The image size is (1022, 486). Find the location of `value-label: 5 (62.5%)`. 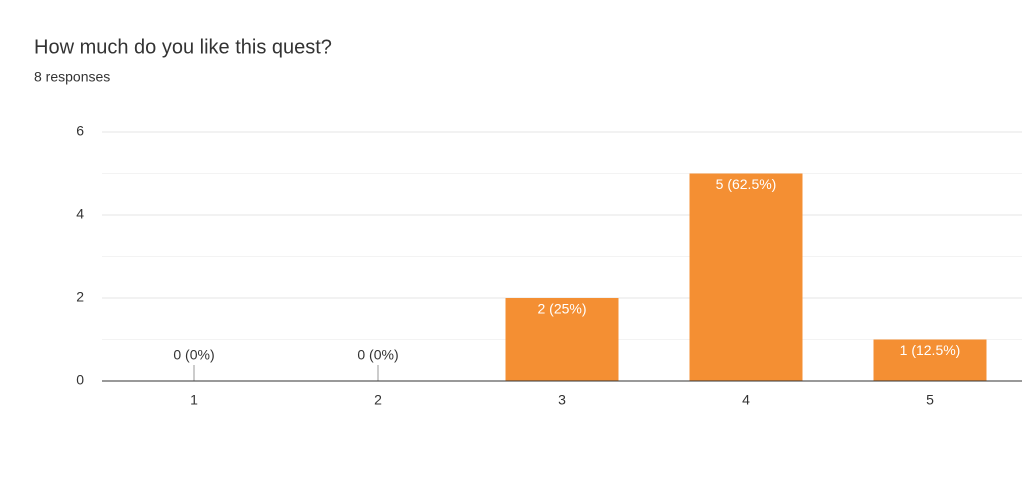

value-label: 5 (62.5%) is located at coordinates (746, 184).